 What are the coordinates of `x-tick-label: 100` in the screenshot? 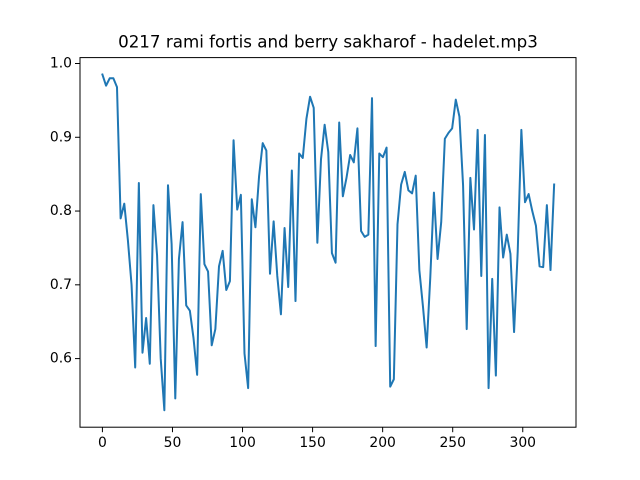 It's located at (242, 443).